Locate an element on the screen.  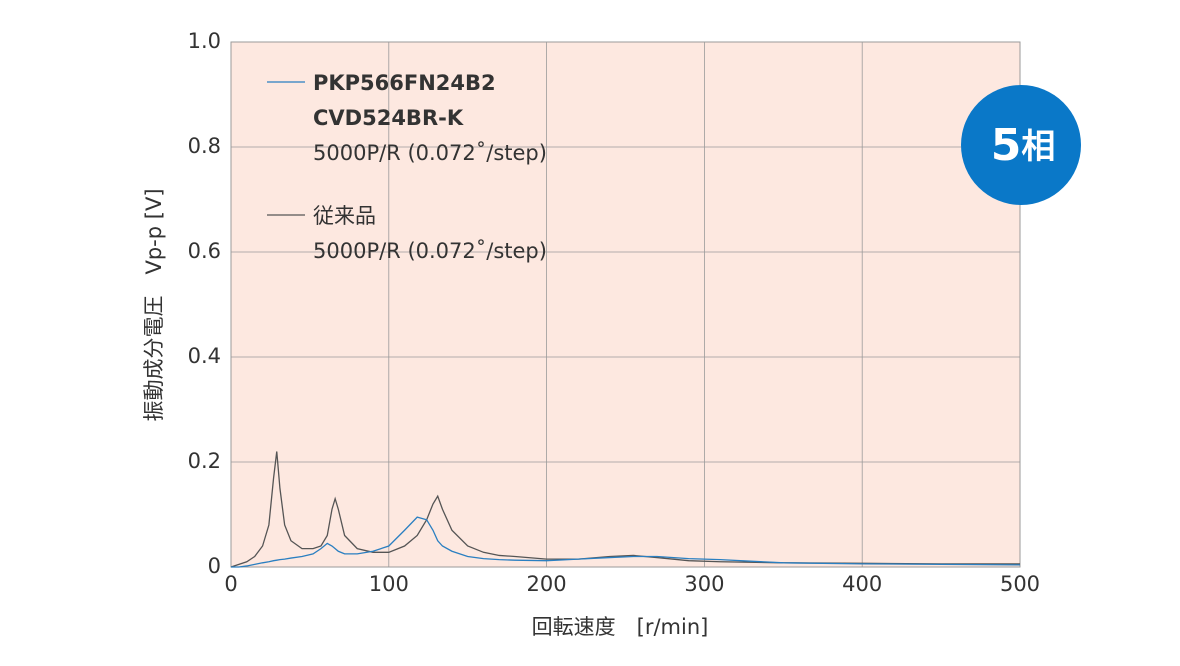
legend-label: 従来品 is located at coordinates (344, 216).